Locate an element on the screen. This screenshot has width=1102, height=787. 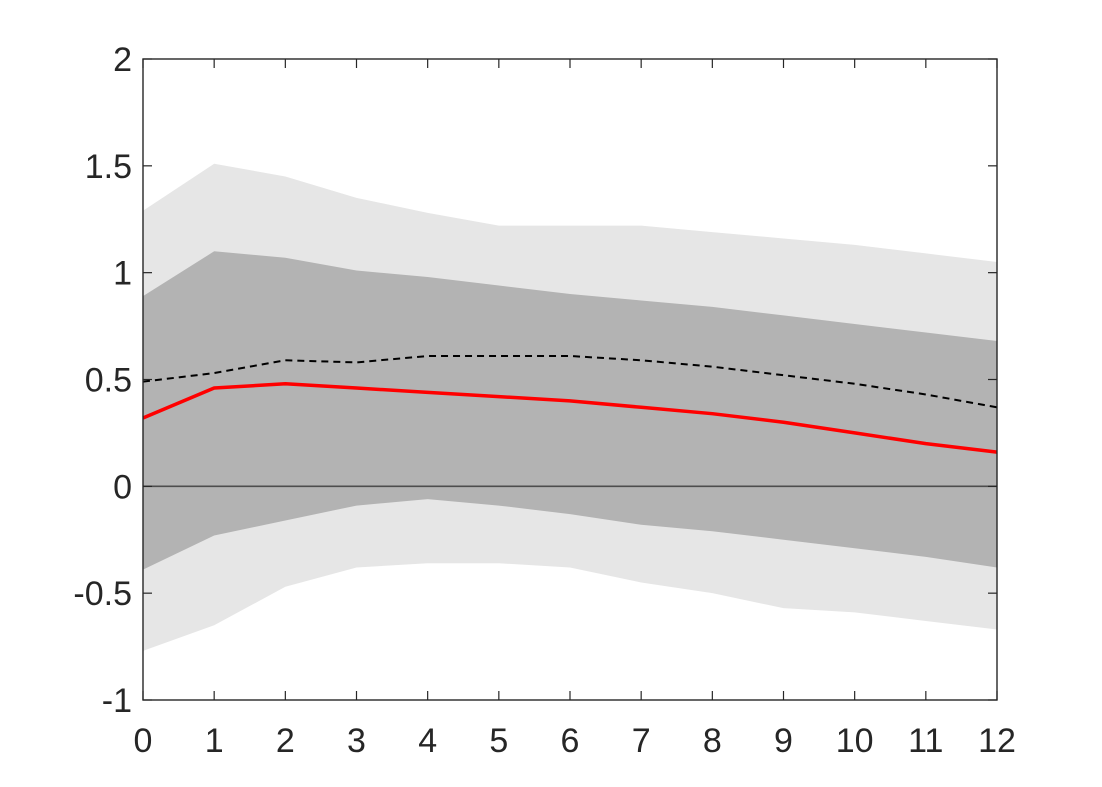
x-tick-label: 0 is located at coordinates (143, 741).